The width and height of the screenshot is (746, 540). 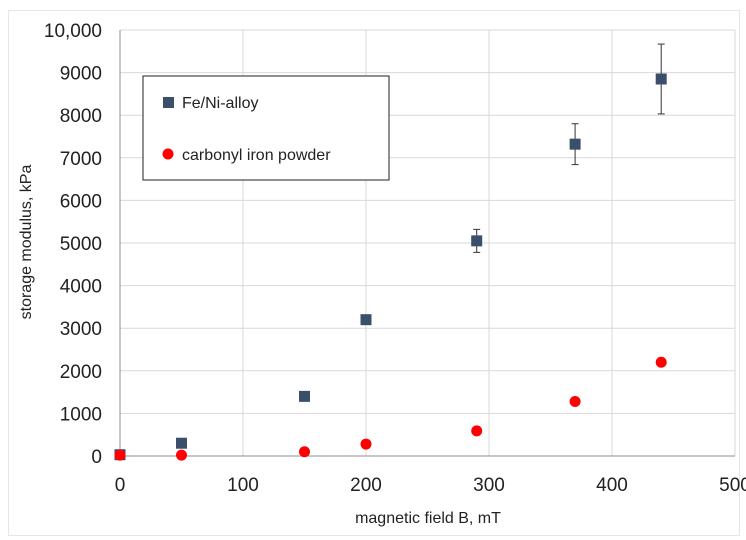 What do you see at coordinates (120, 485) in the screenshot?
I see `x-tick-label: 0` at bounding box center [120, 485].